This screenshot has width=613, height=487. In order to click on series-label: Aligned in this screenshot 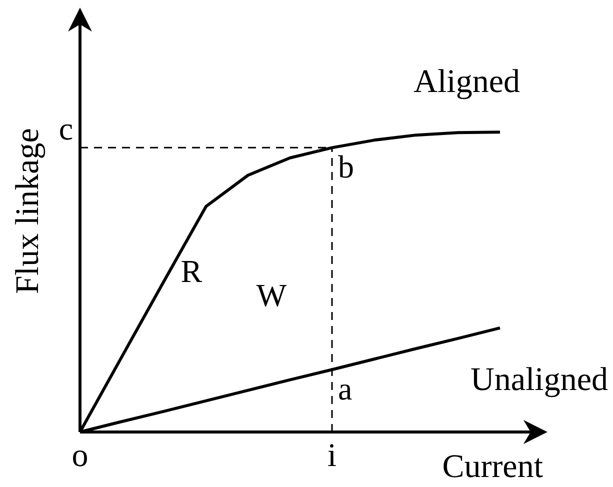, I will do `click(467, 82)`.